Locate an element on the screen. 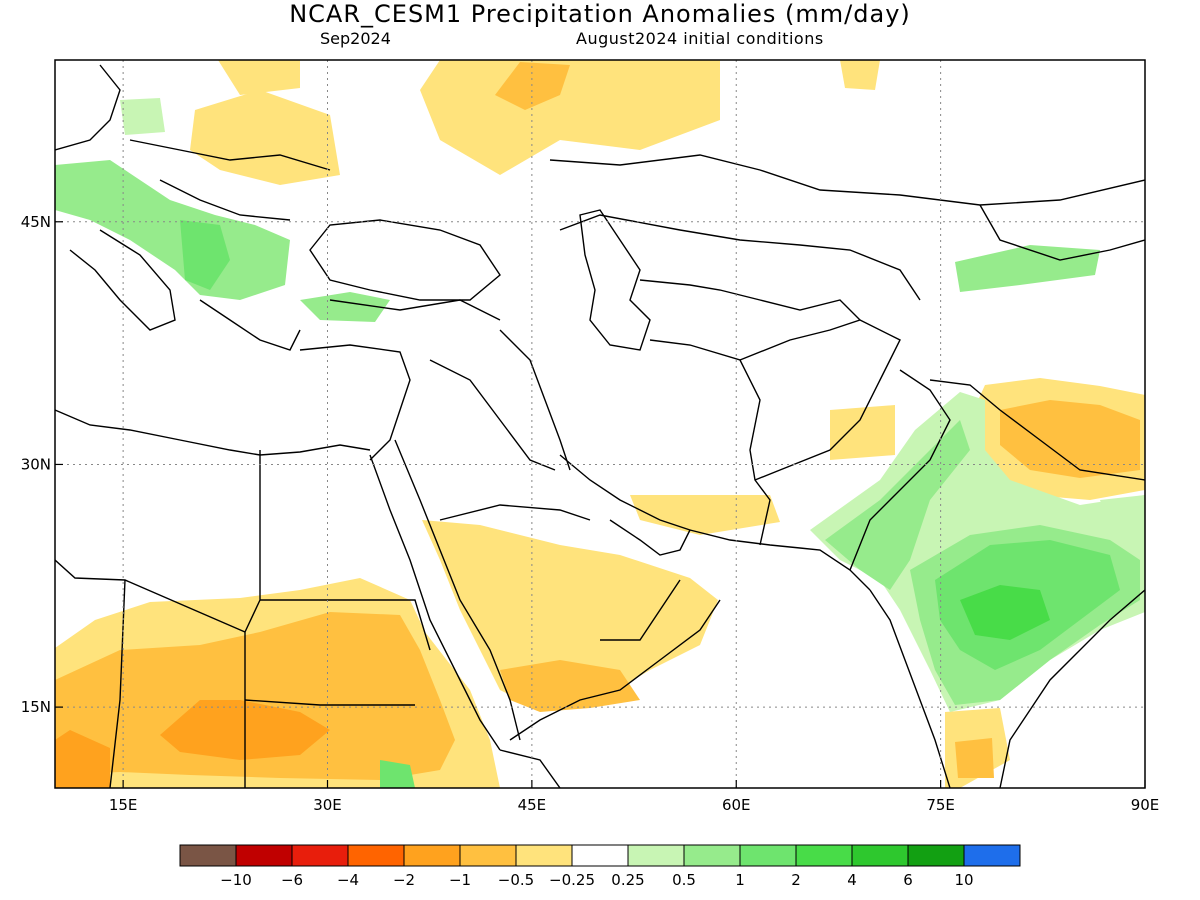 The image size is (1200, 900). baltic-wet is located at coordinates (142, 116).